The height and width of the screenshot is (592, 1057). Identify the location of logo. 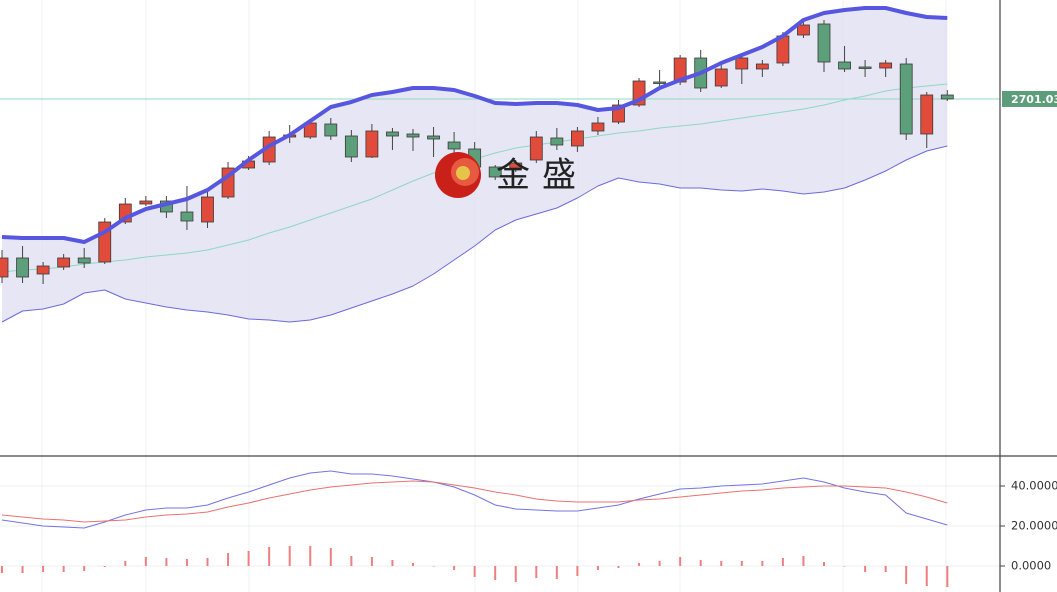
(458, 175).